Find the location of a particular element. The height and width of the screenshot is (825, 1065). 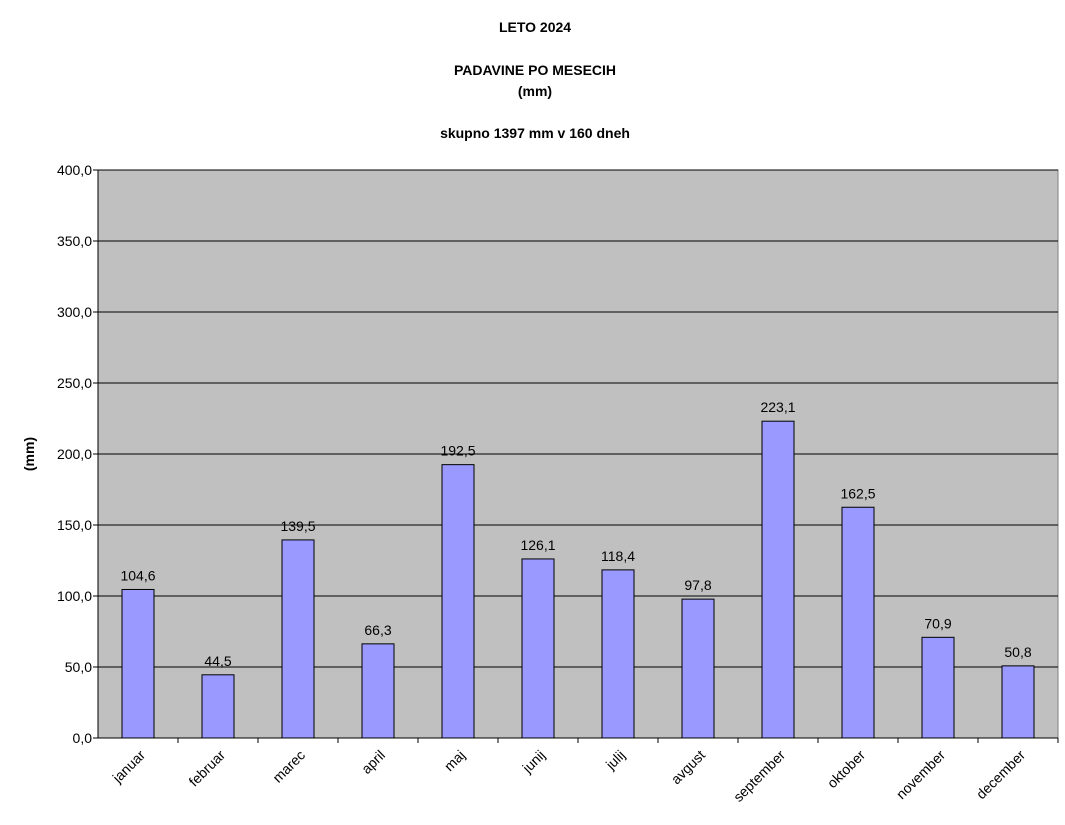

x-tick-label: december is located at coordinates (1001, 775).